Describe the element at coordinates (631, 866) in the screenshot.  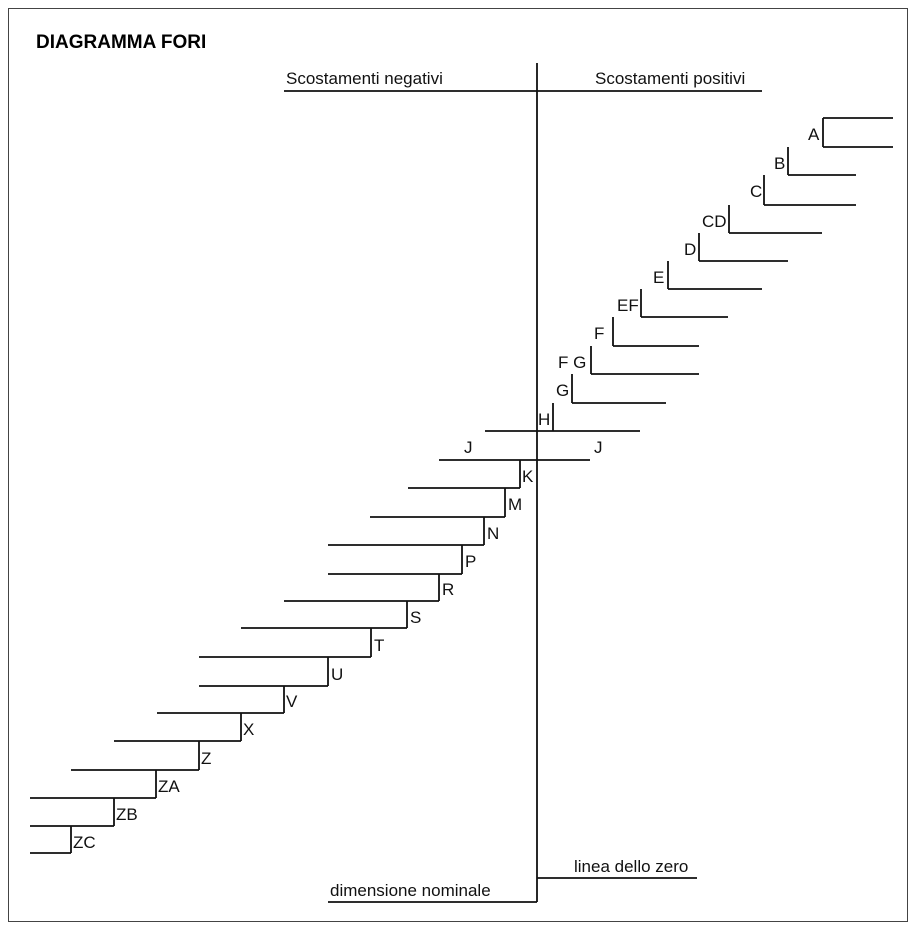
I see `label-zero-line: linea dello zero` at that location.